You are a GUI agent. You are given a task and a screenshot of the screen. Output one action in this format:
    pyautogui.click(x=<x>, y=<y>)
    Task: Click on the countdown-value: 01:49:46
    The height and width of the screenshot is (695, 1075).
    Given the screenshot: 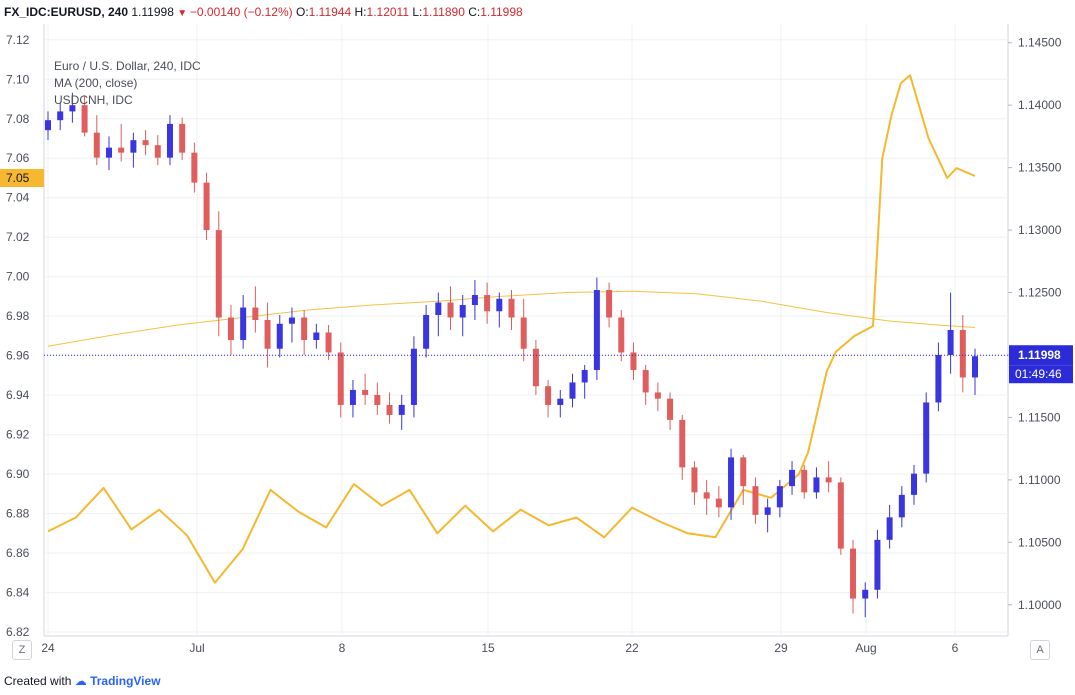 What is the action you would take?
    pyautogui.click(x=1038, y=374)
    